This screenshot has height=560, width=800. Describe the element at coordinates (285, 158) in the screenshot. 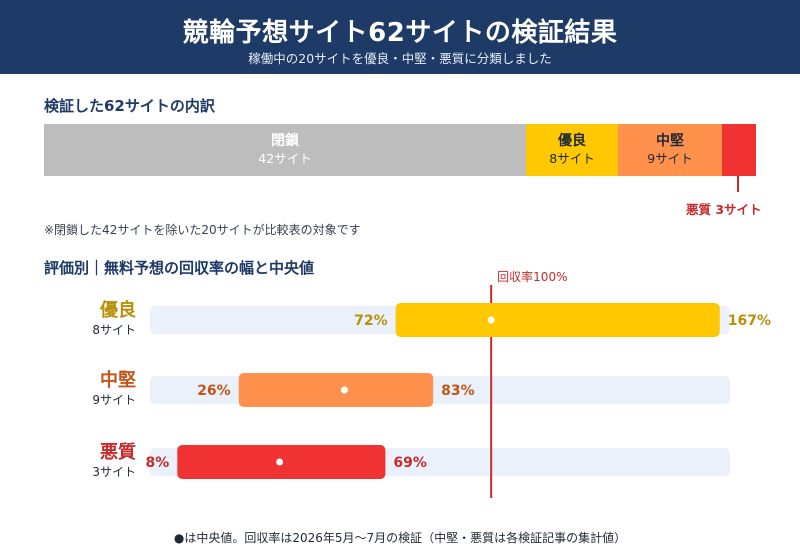

I see `segment-closed-count: 42サイト` at that location.